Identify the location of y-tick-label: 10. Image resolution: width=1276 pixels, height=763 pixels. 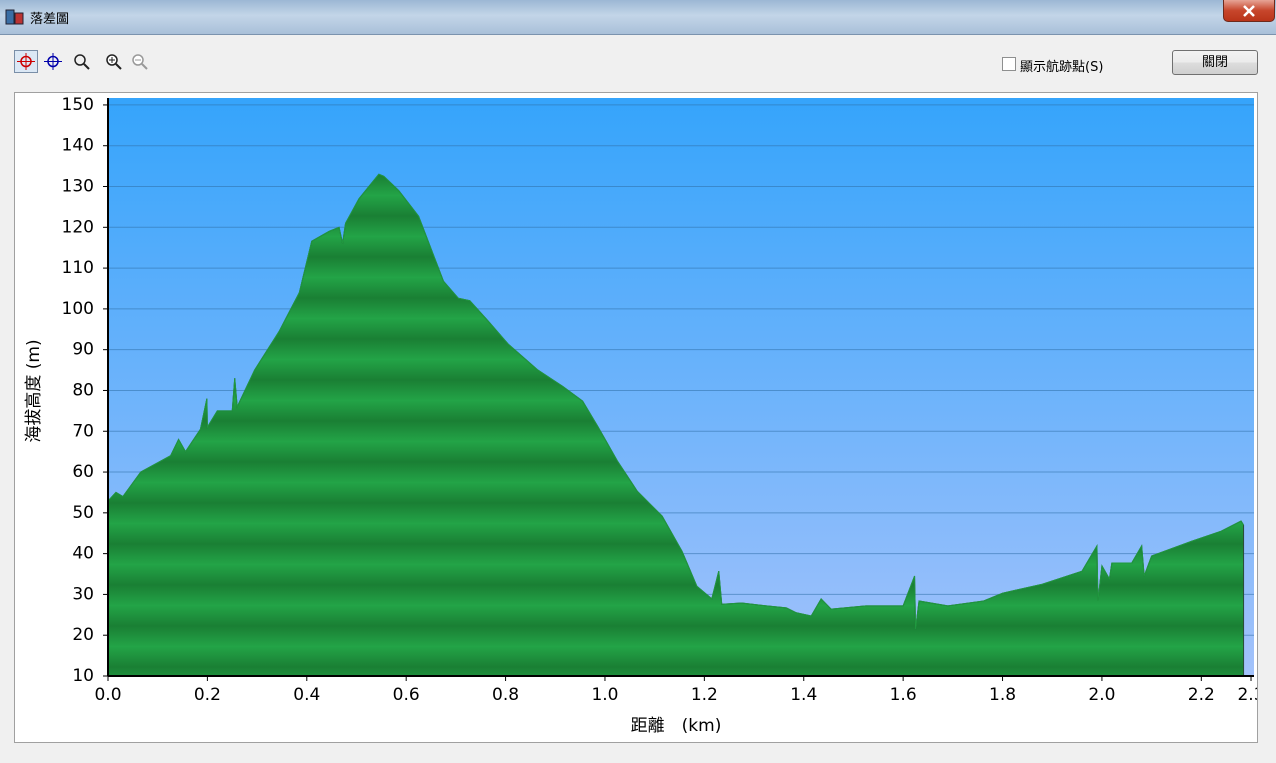
(83, 676).